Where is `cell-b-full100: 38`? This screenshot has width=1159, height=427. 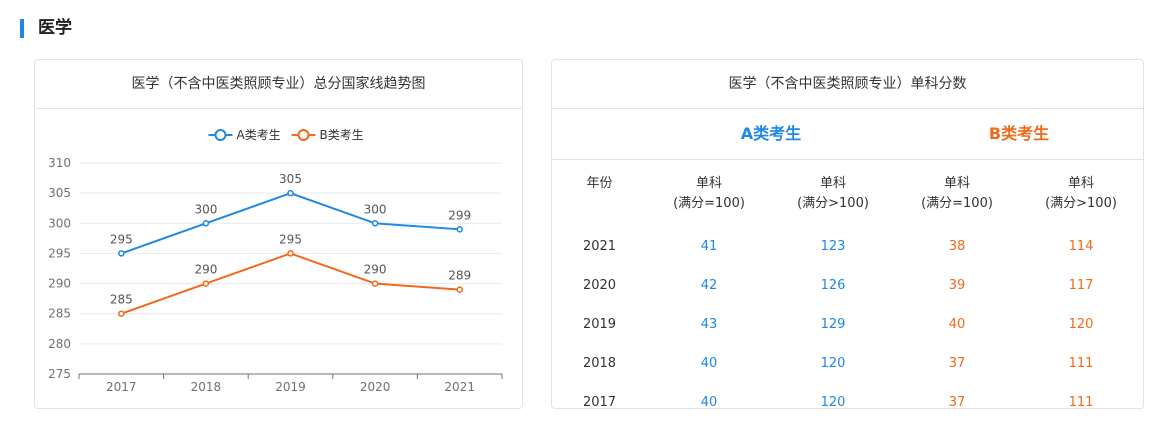 cell-b-full100: 38 is located at coordinates (957, 246).